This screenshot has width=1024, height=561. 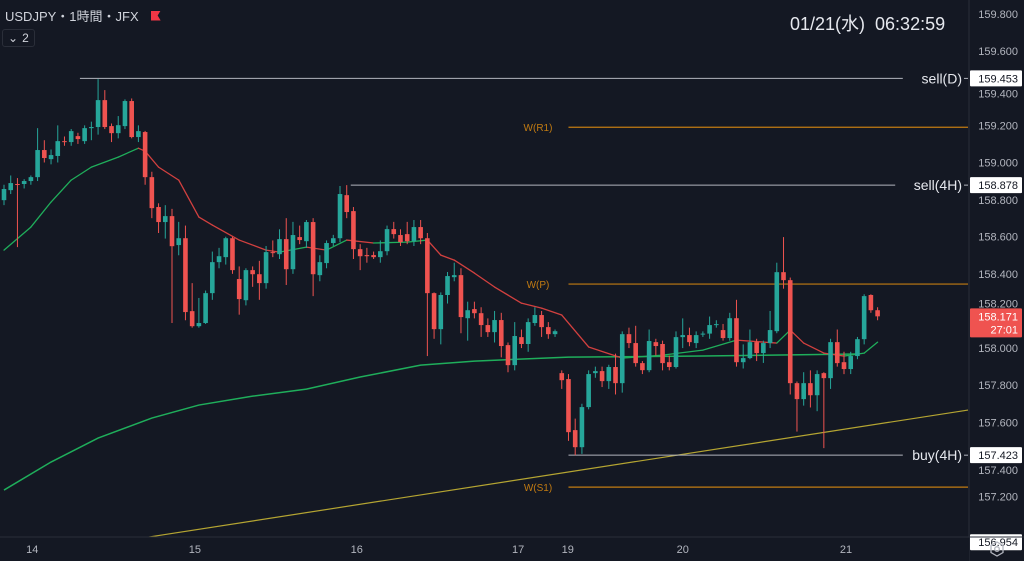 What do you see at coordinates (938, 185) in the screenshot?
I see `level-label: sell(4H)` at bounding box center [938, 185].